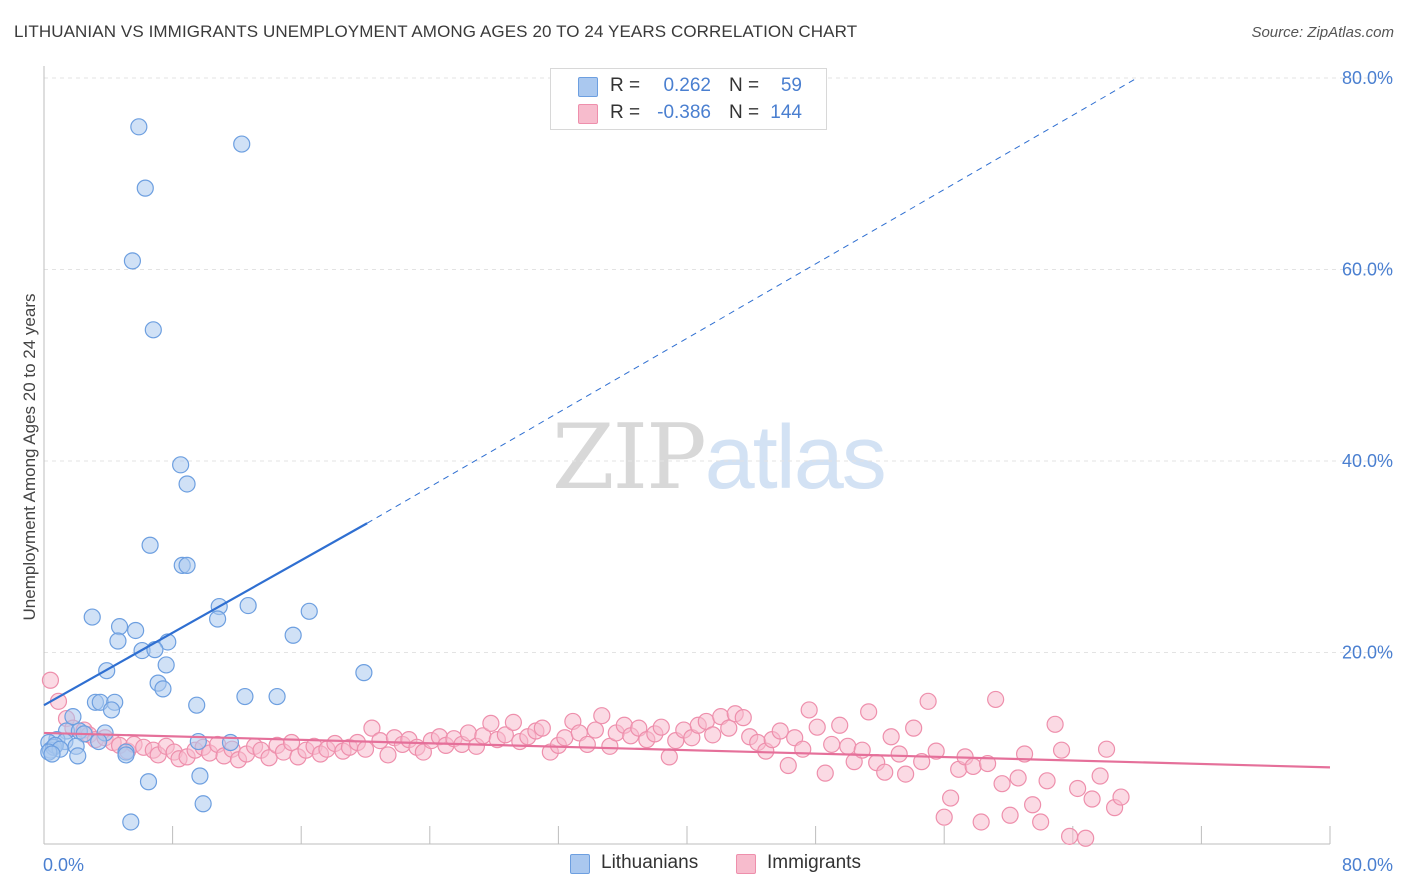  What do you see at coordinates (684, 112) in the screenshot?
I see `legend-r-value: -0.386` at bounding box center [684, 112].